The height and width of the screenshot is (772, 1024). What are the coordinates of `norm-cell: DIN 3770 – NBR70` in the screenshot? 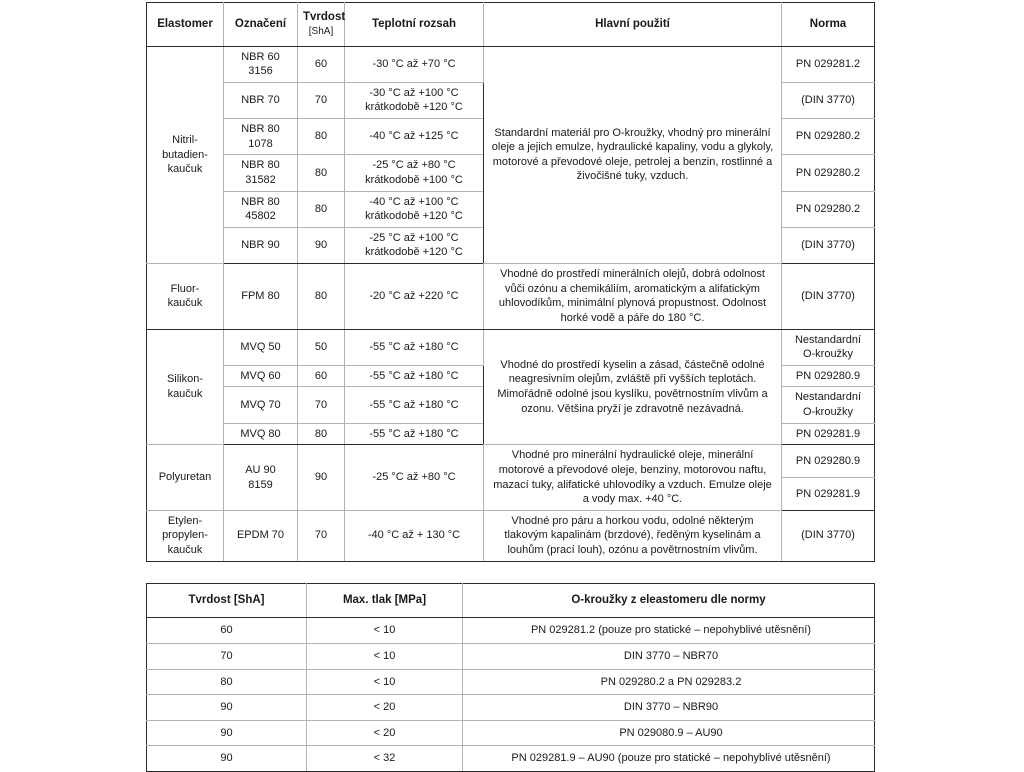 It's located at (668, 656).